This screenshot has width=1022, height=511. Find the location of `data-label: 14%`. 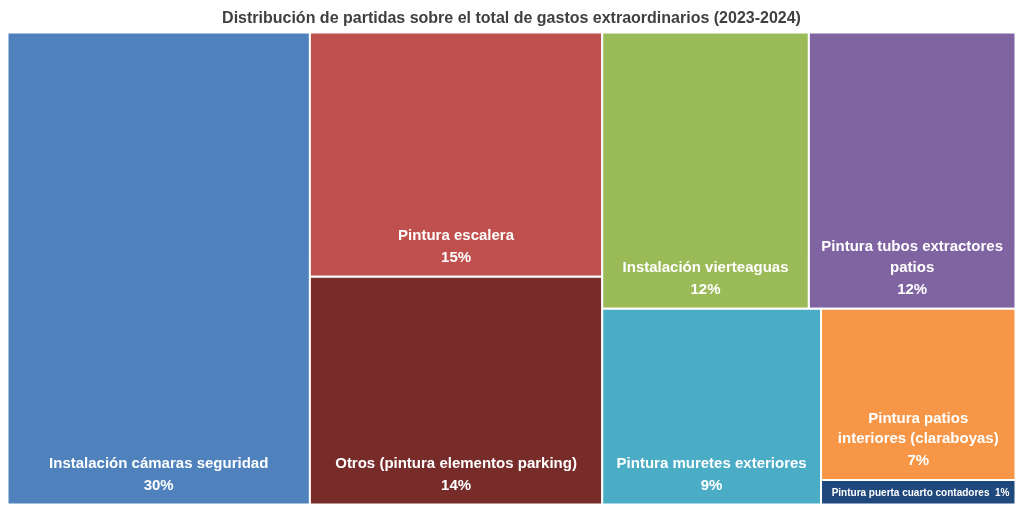

data-label: 14% is located at coordinates (456, 484).